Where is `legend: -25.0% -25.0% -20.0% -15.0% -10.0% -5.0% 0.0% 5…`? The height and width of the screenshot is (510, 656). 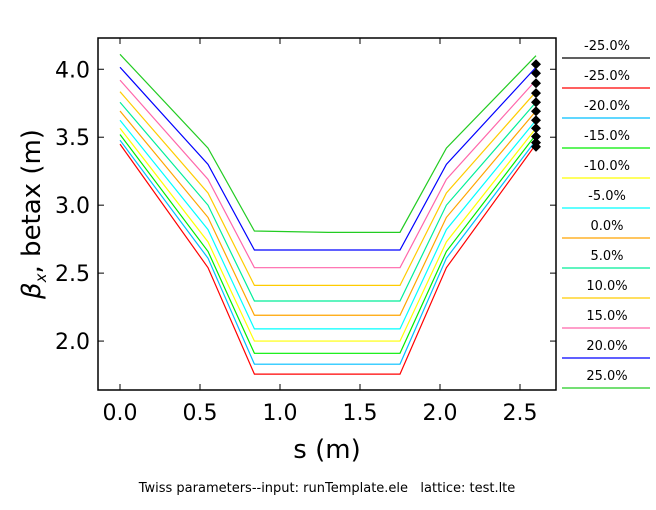 legend: -25.0% -25.0% -20.0% -15.0% -10.0% -5.0% 0.0% 5… is located at coordinates (606, 214).